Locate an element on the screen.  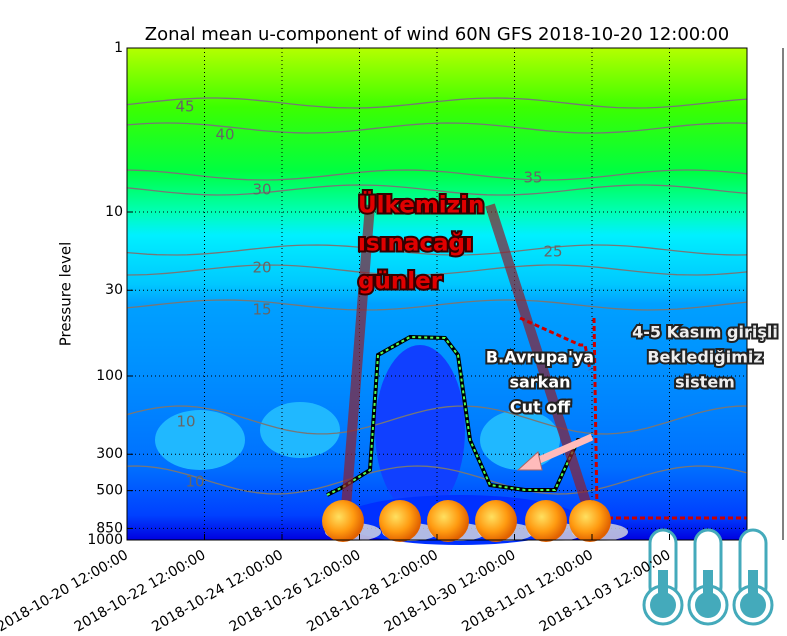
highlight-outline is located at coordinates (458, 415).